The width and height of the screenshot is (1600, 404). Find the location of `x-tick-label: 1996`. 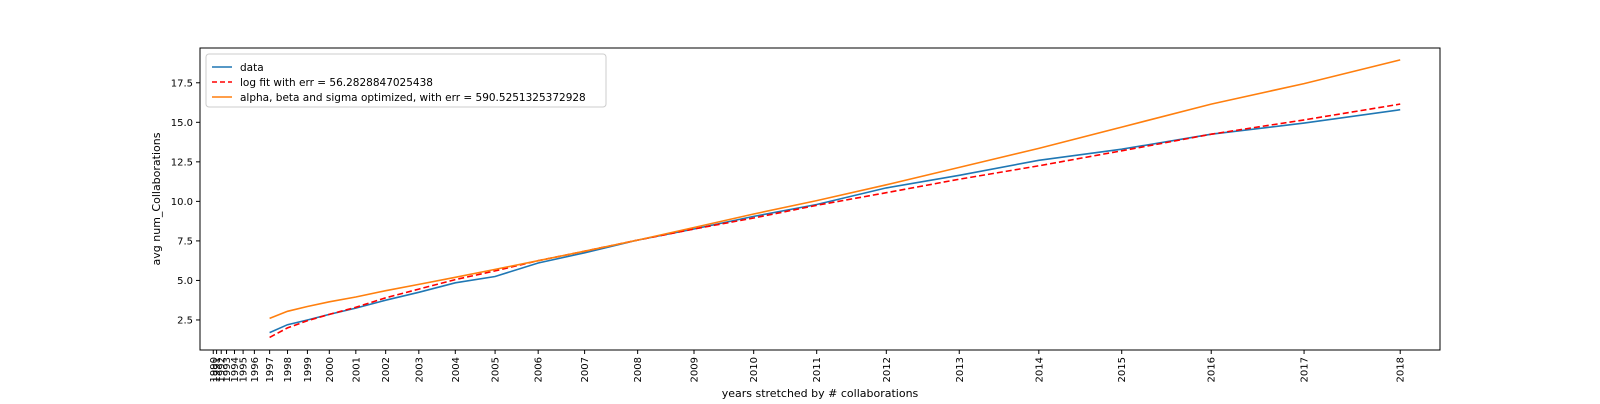

x-tick-label: 1996 is located at coordinates (255, 369).